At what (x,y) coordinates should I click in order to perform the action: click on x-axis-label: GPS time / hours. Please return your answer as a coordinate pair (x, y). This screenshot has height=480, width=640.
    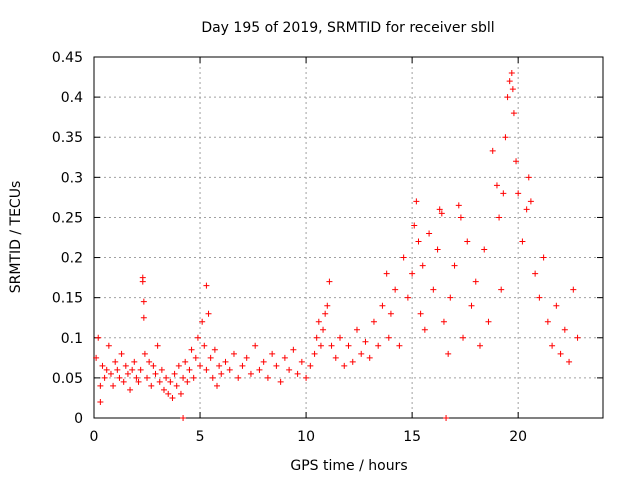
    Looking at the image, I should click on (348, 466).